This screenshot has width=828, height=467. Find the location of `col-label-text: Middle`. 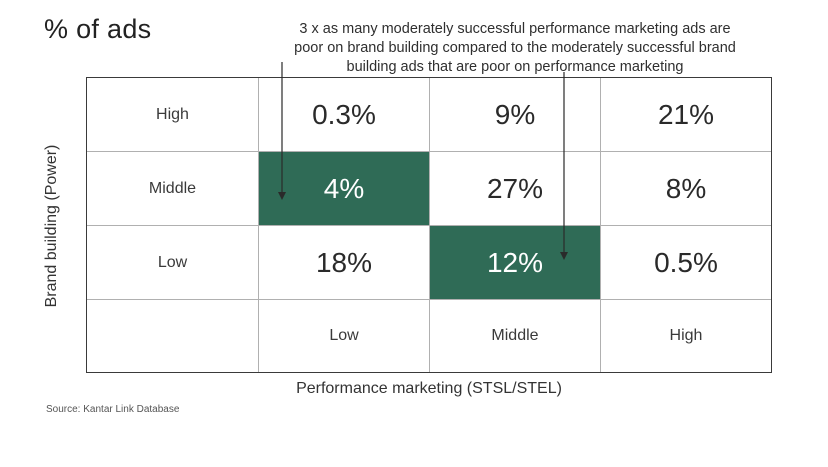

col-label-text: Middle is located at coordinates (515, 335).